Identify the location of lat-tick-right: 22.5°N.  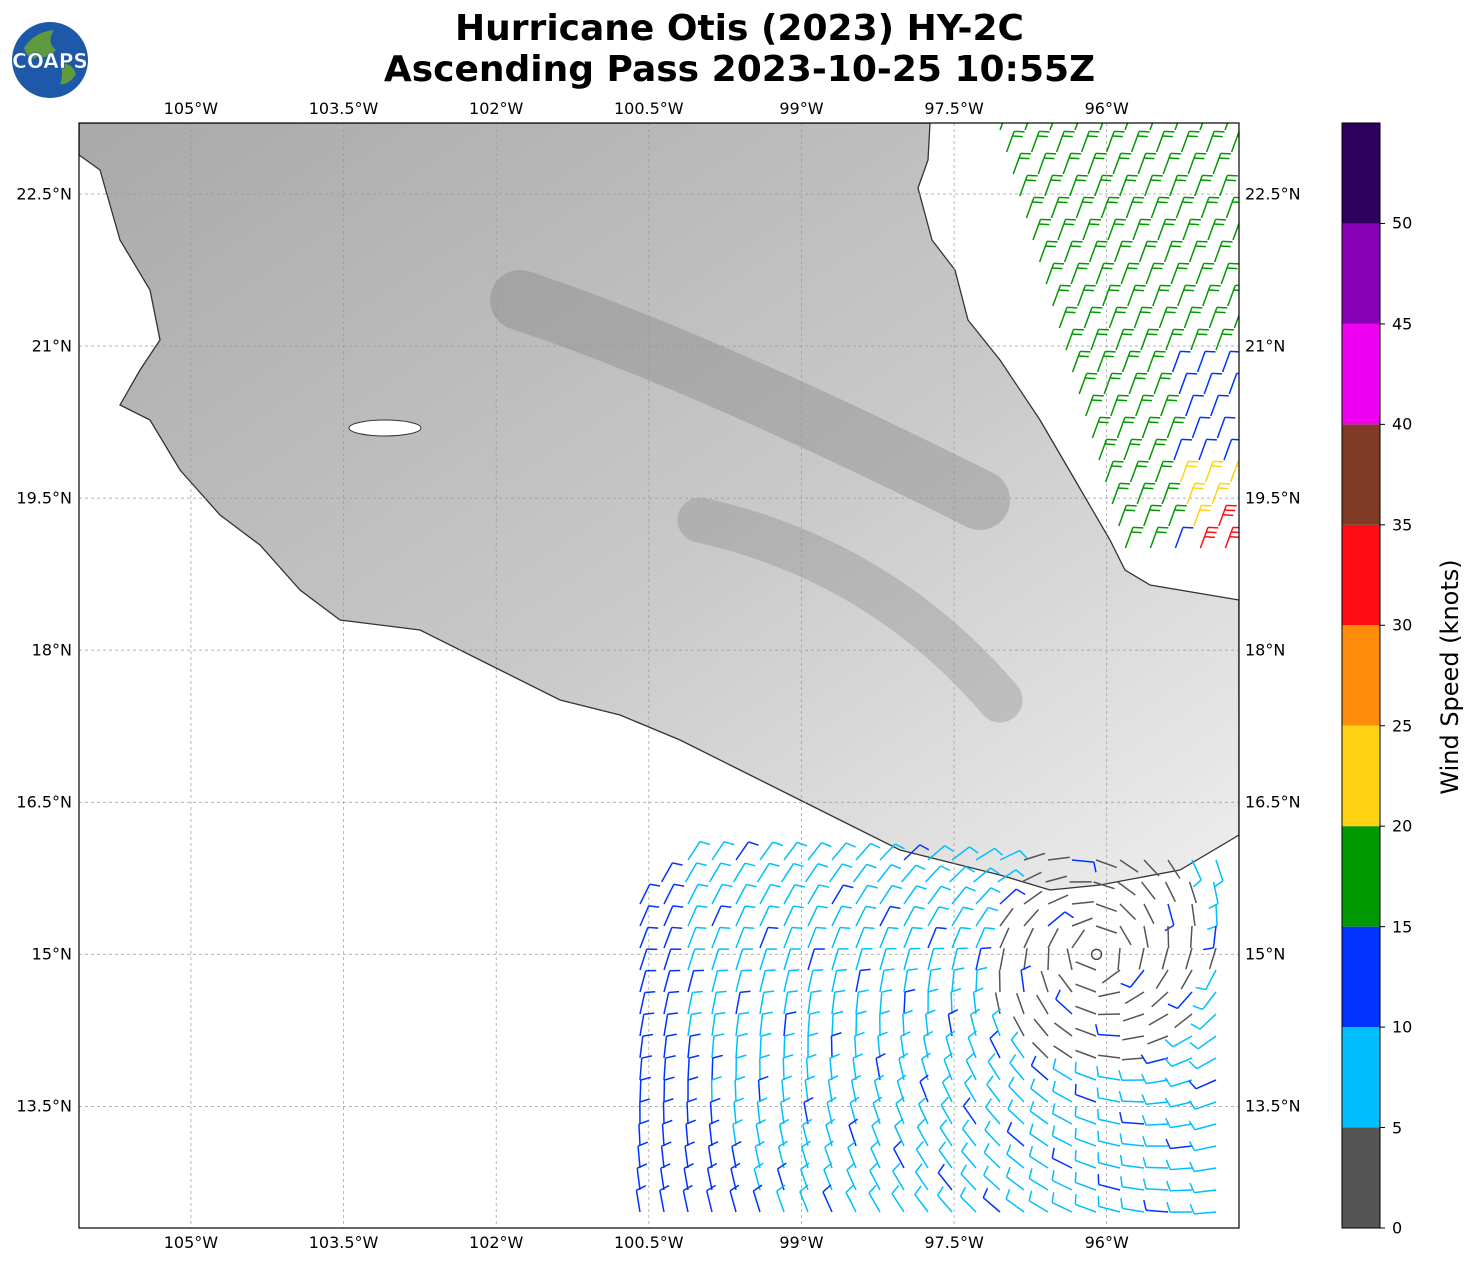
(1273, 194).